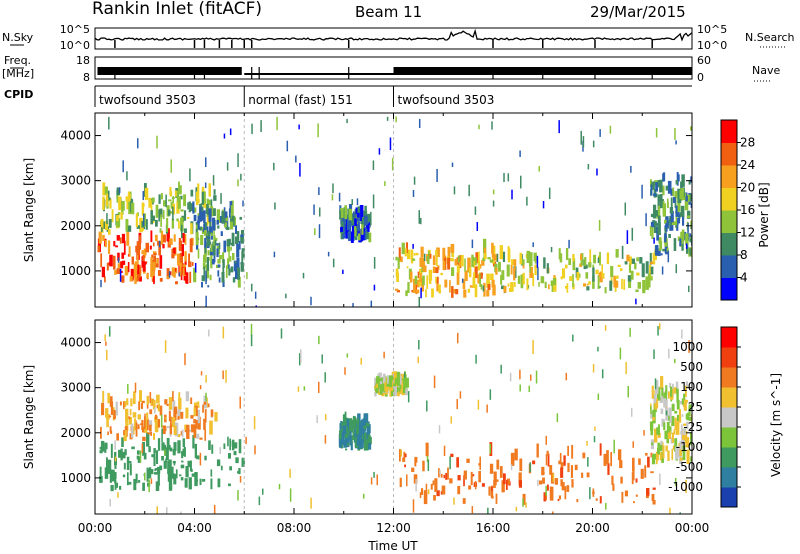 The image size is (800, 554). What do you see at coordinates (75, 388) in the screenshot?
I see `y-tick-label: 3000` at bounding box center [75, 388].